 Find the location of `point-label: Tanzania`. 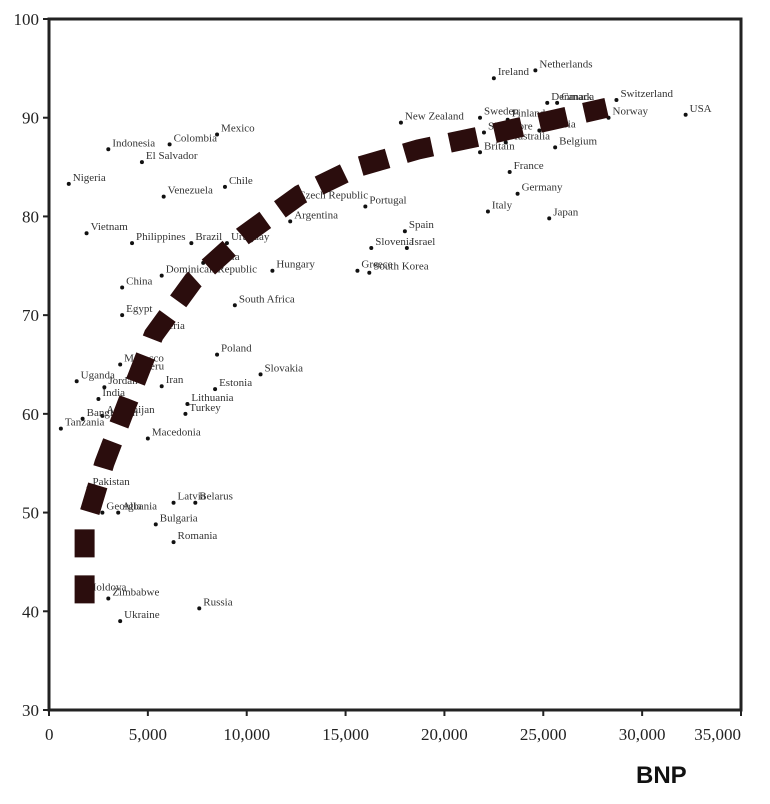

point-label: Tanzania is located at coordinates (85, 423).